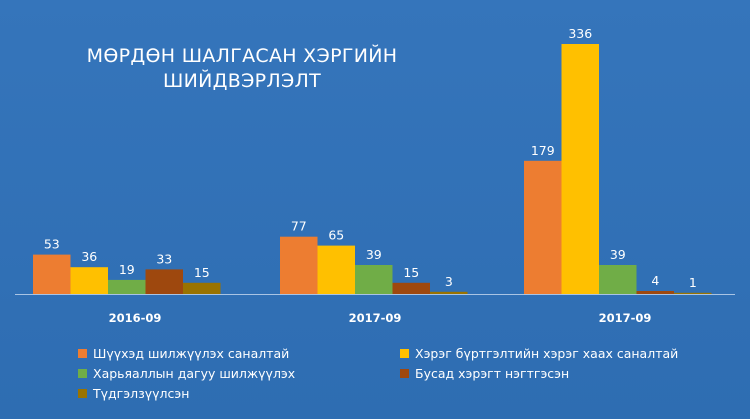  What do you see at coordinates (411, 272) in the screenshot?
I see `data-label-g2-s4: 15` at bounding box center [411, 272].